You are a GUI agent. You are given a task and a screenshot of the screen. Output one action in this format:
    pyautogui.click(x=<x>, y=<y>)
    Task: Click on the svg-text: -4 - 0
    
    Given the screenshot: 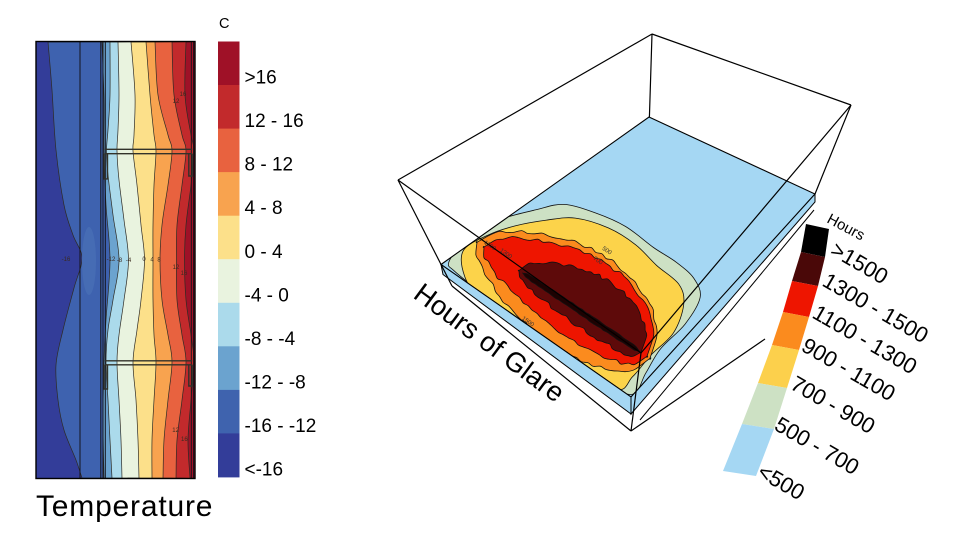 What is the action you would take?
    pyautogui.click(x=267, y=295)
    